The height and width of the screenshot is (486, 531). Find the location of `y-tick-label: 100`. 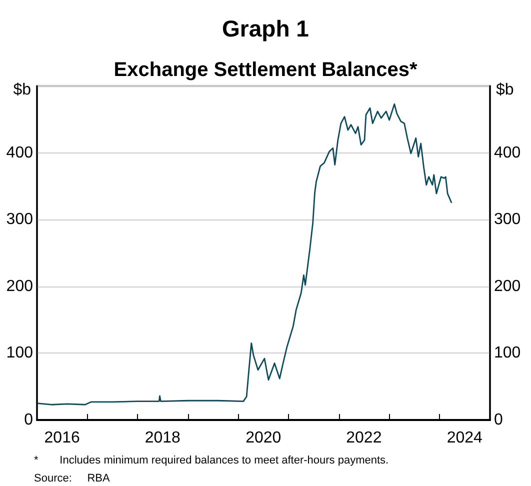

y-tick-label: 100 is located at coordinates (20, 353).